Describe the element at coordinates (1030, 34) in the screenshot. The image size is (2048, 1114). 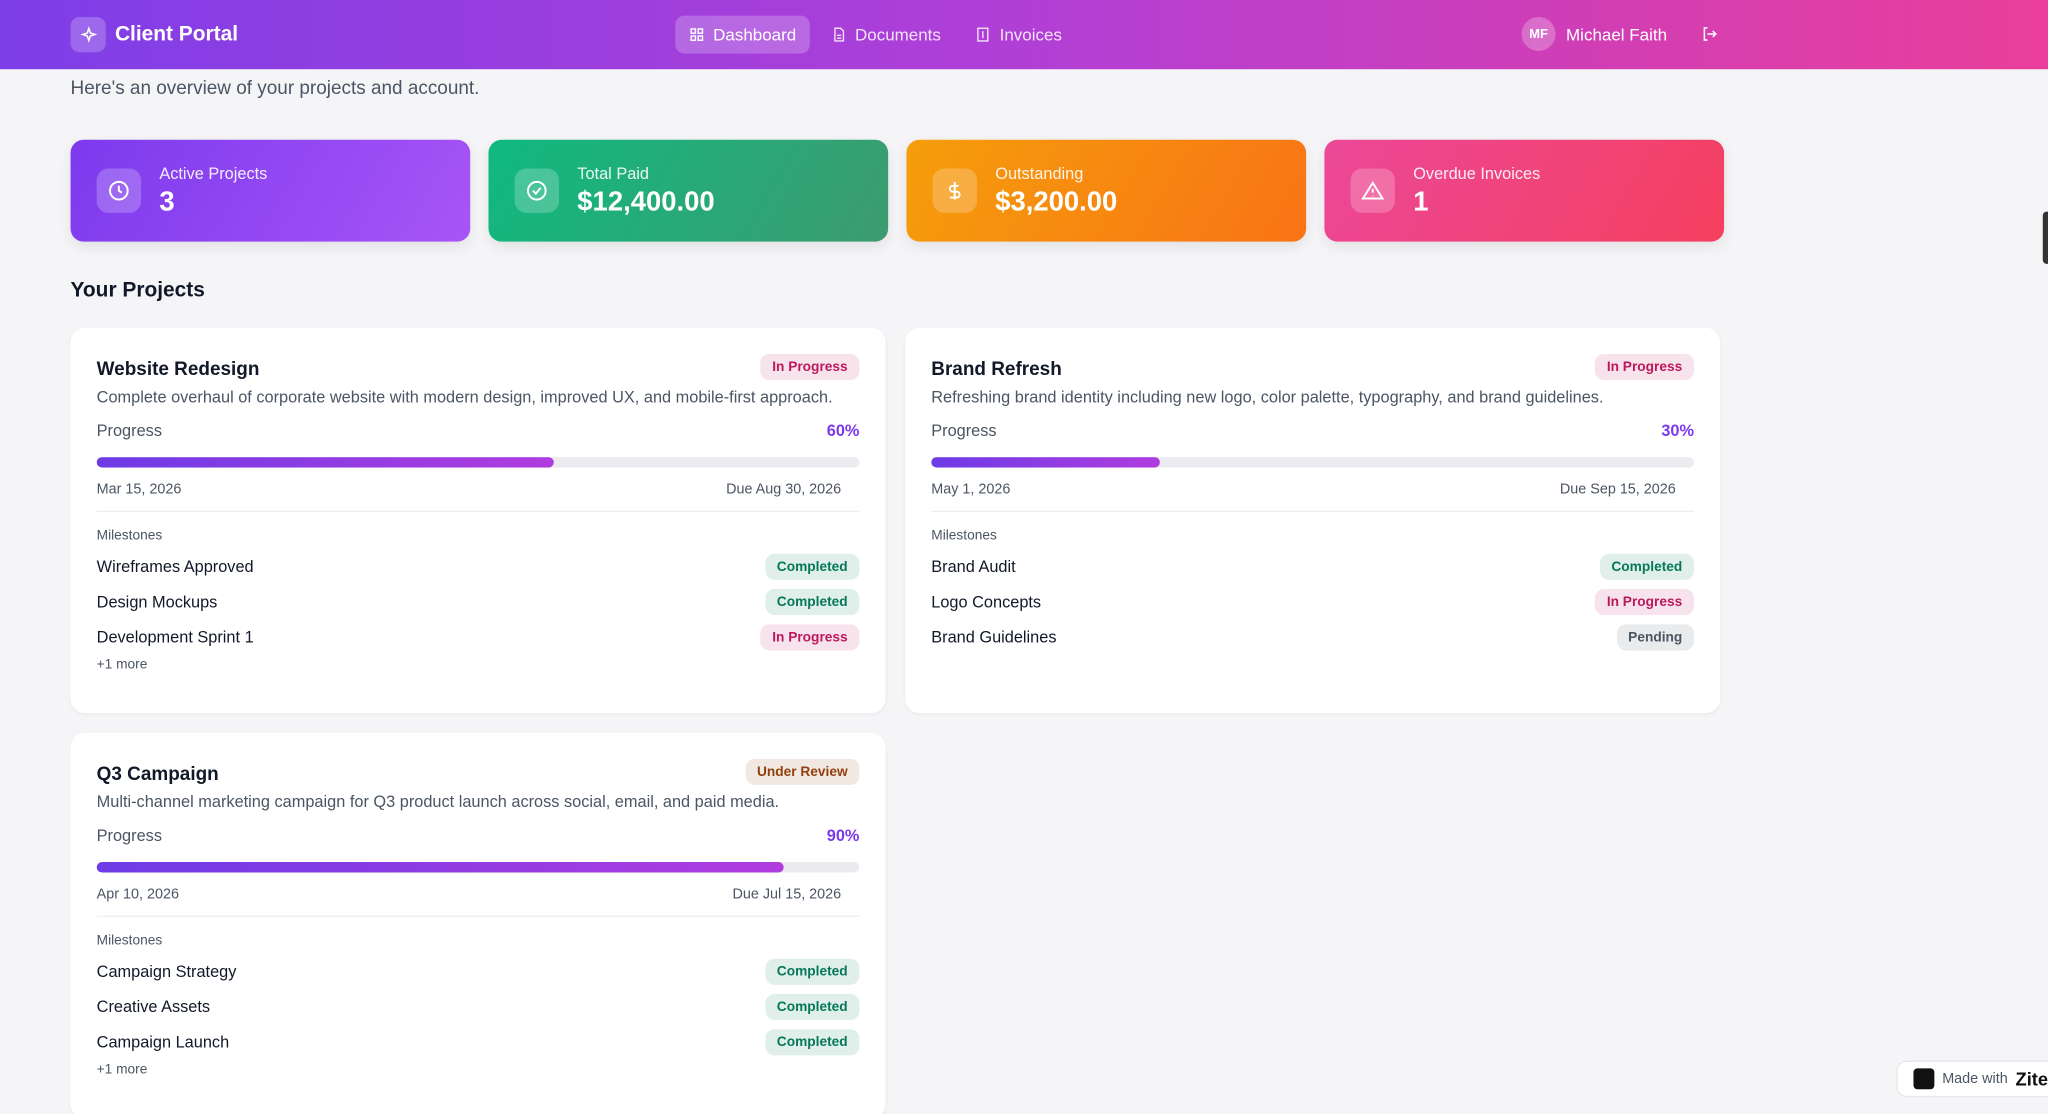
I see `nav-label: Invoices` at that location.